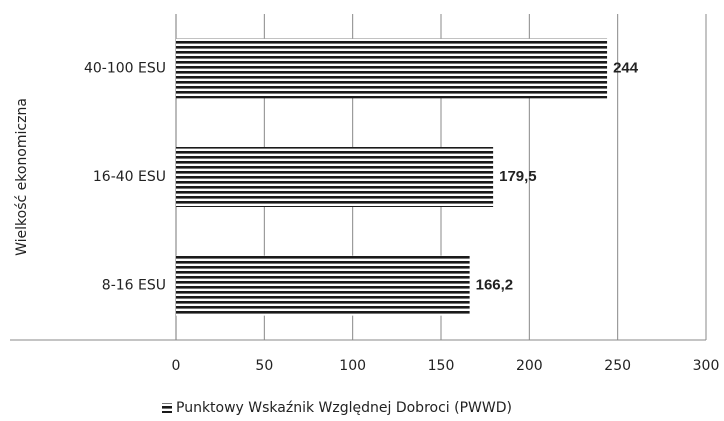  Describe the element at coordinates (176, 366) in the screenshot. I see `x-tick-label: 0` at that location.